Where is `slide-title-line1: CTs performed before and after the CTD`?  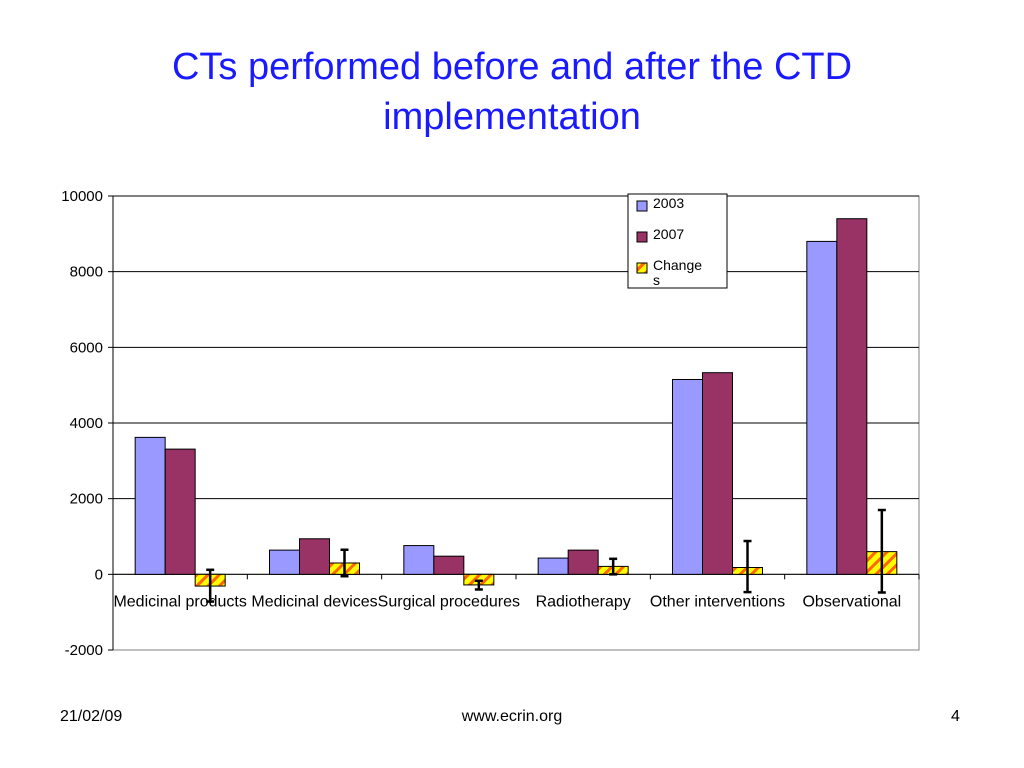
slide-title-line1: CTs performed before and after the CTD is located at coordinates (512, 67).